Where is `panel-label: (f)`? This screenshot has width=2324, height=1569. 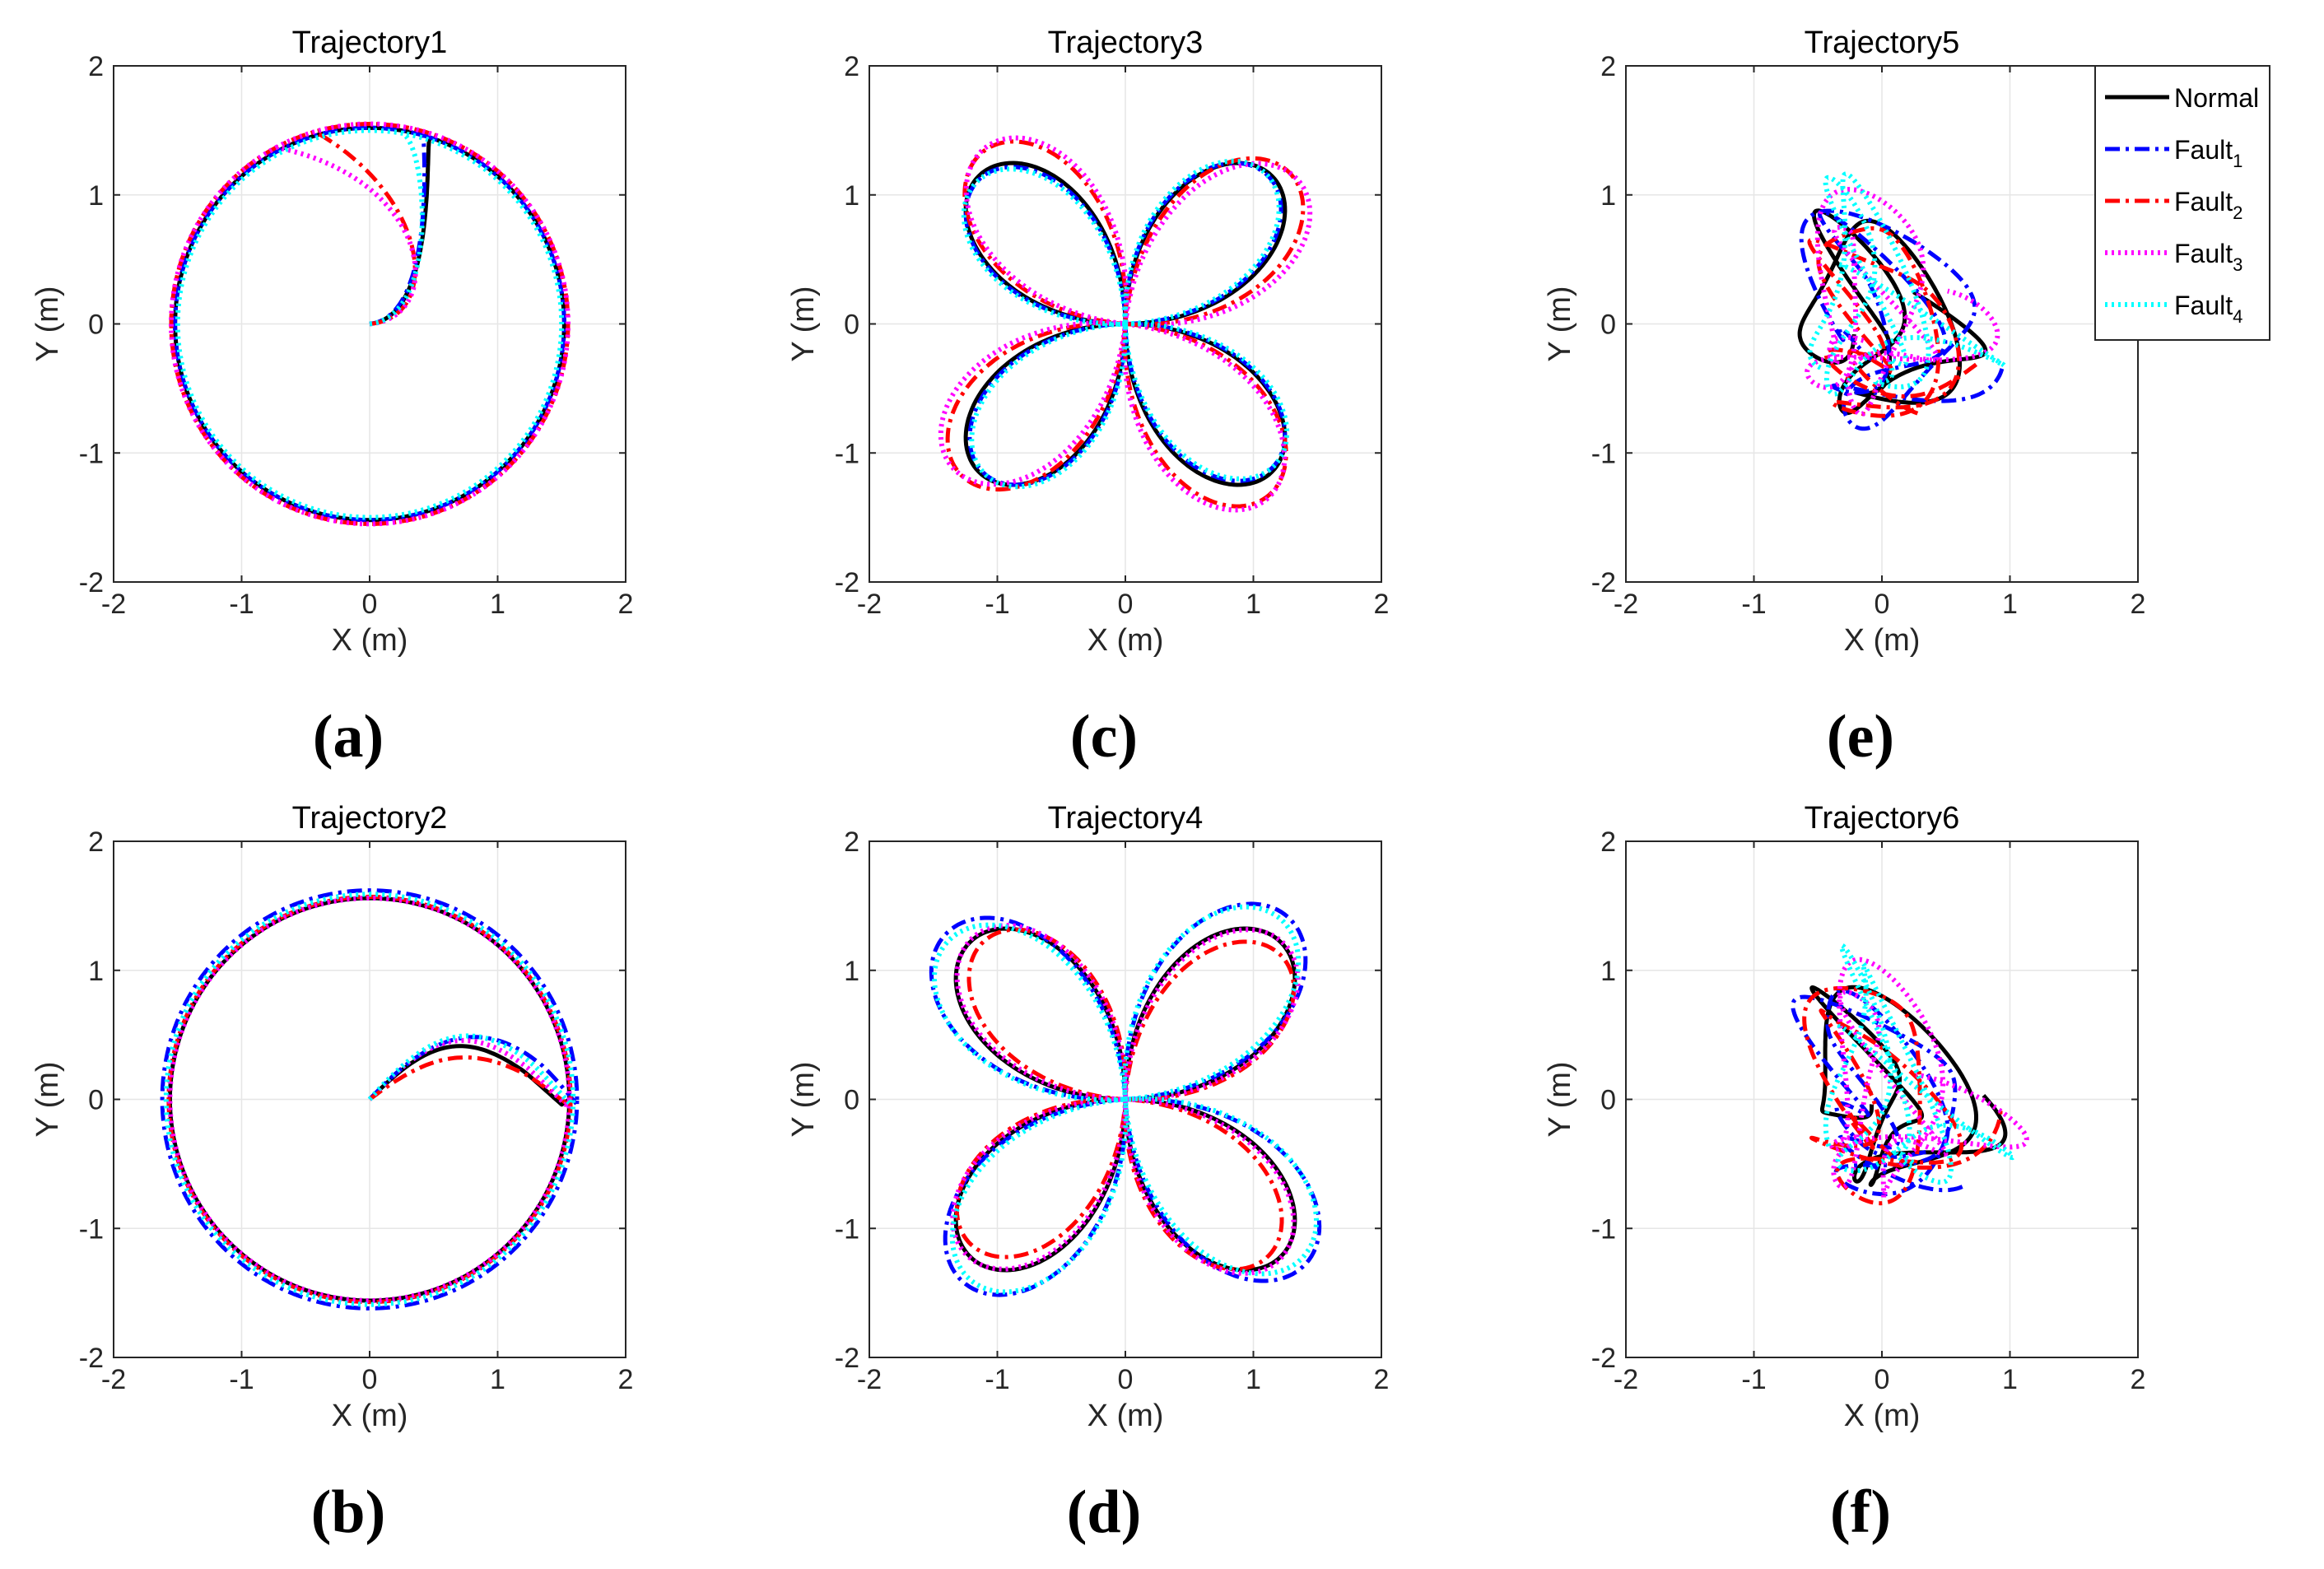
panel-label: (f) is located at coordinates (1860, 1512).